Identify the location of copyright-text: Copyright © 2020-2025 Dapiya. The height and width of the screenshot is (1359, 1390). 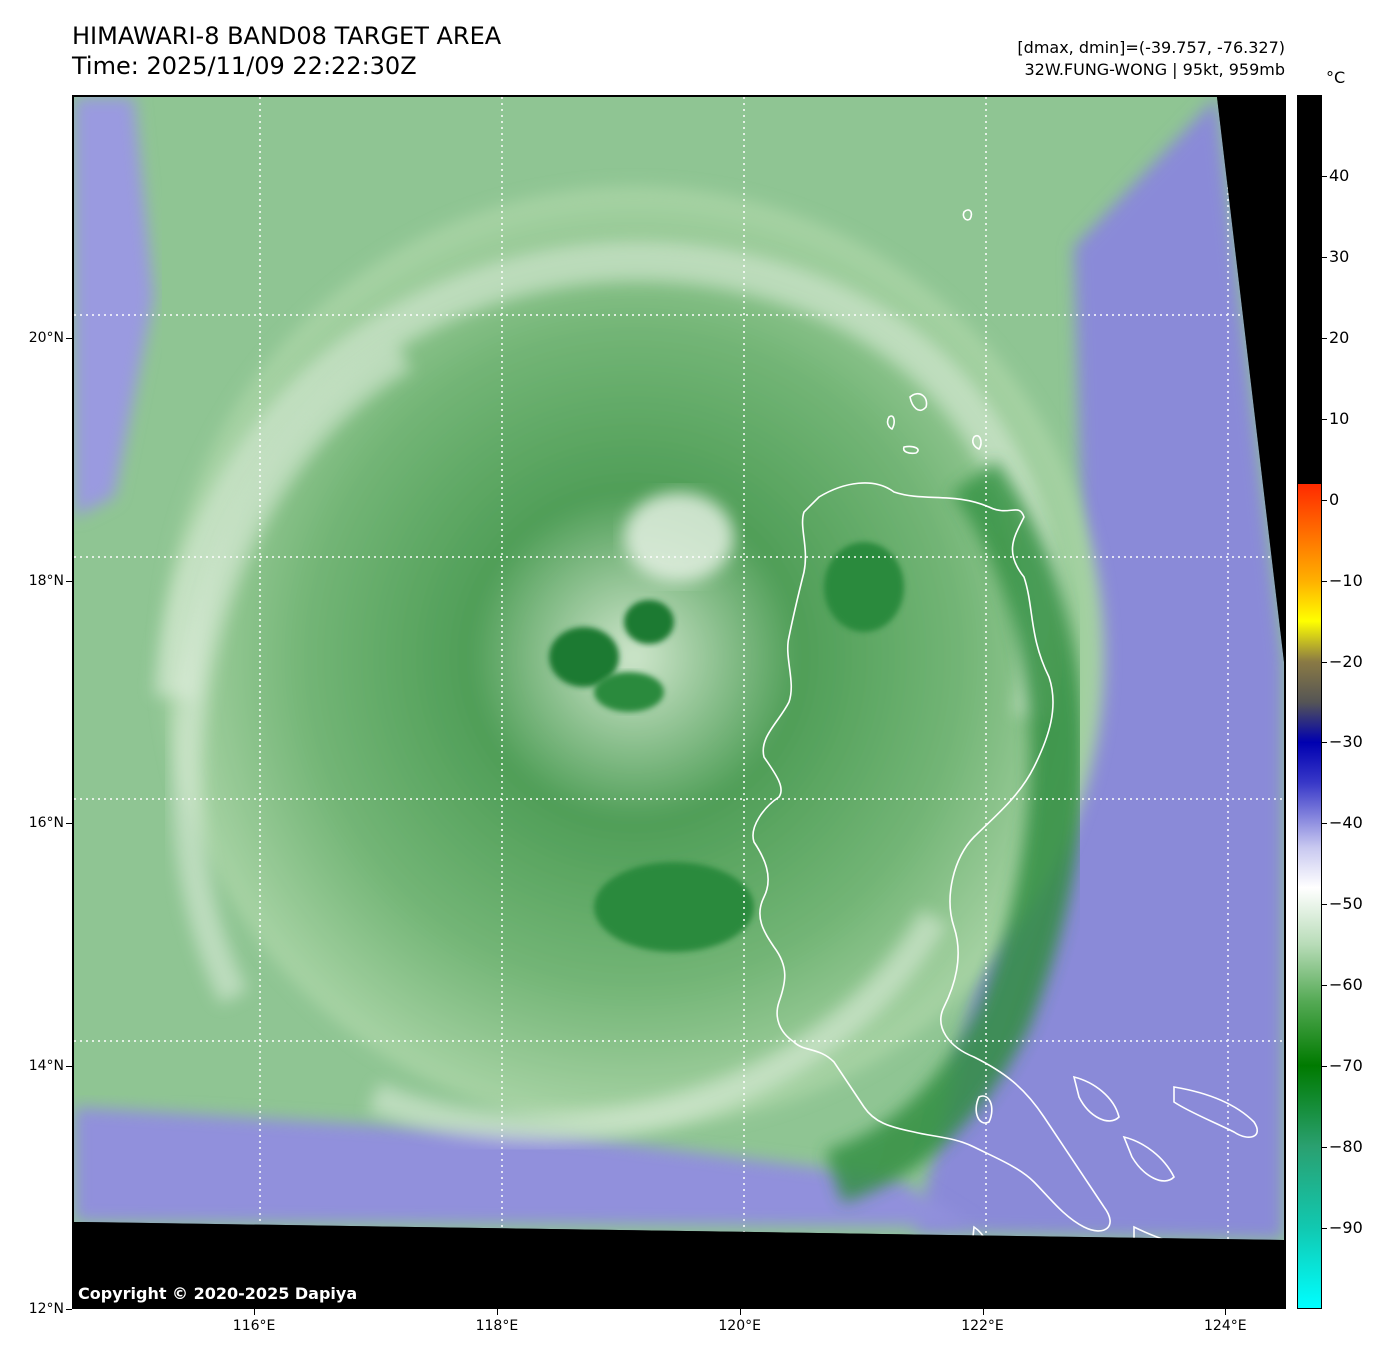
(218, 1293).